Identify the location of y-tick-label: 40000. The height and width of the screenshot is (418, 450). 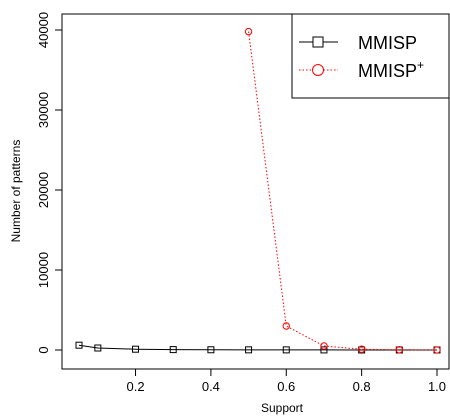
(43, 30).